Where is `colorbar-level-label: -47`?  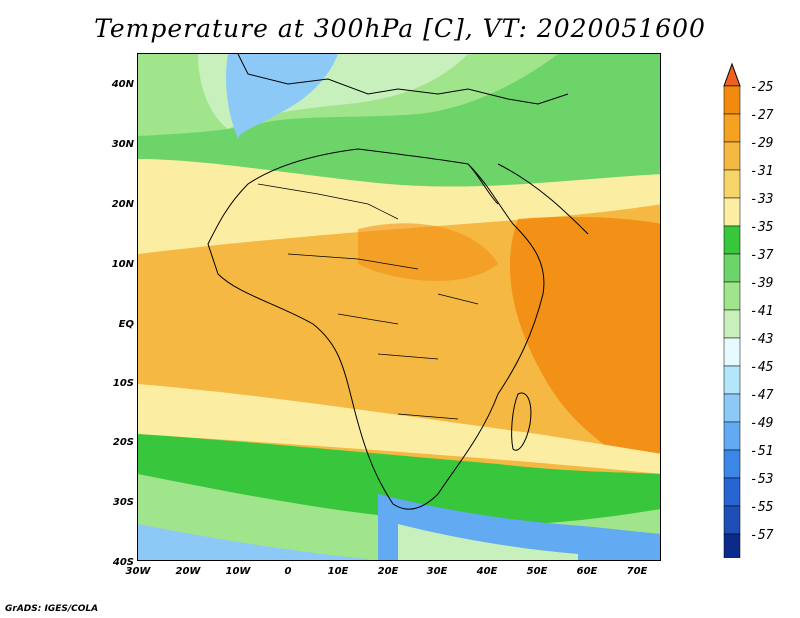 colorbar-level-label: -47 is located at coordinates (762, 395).